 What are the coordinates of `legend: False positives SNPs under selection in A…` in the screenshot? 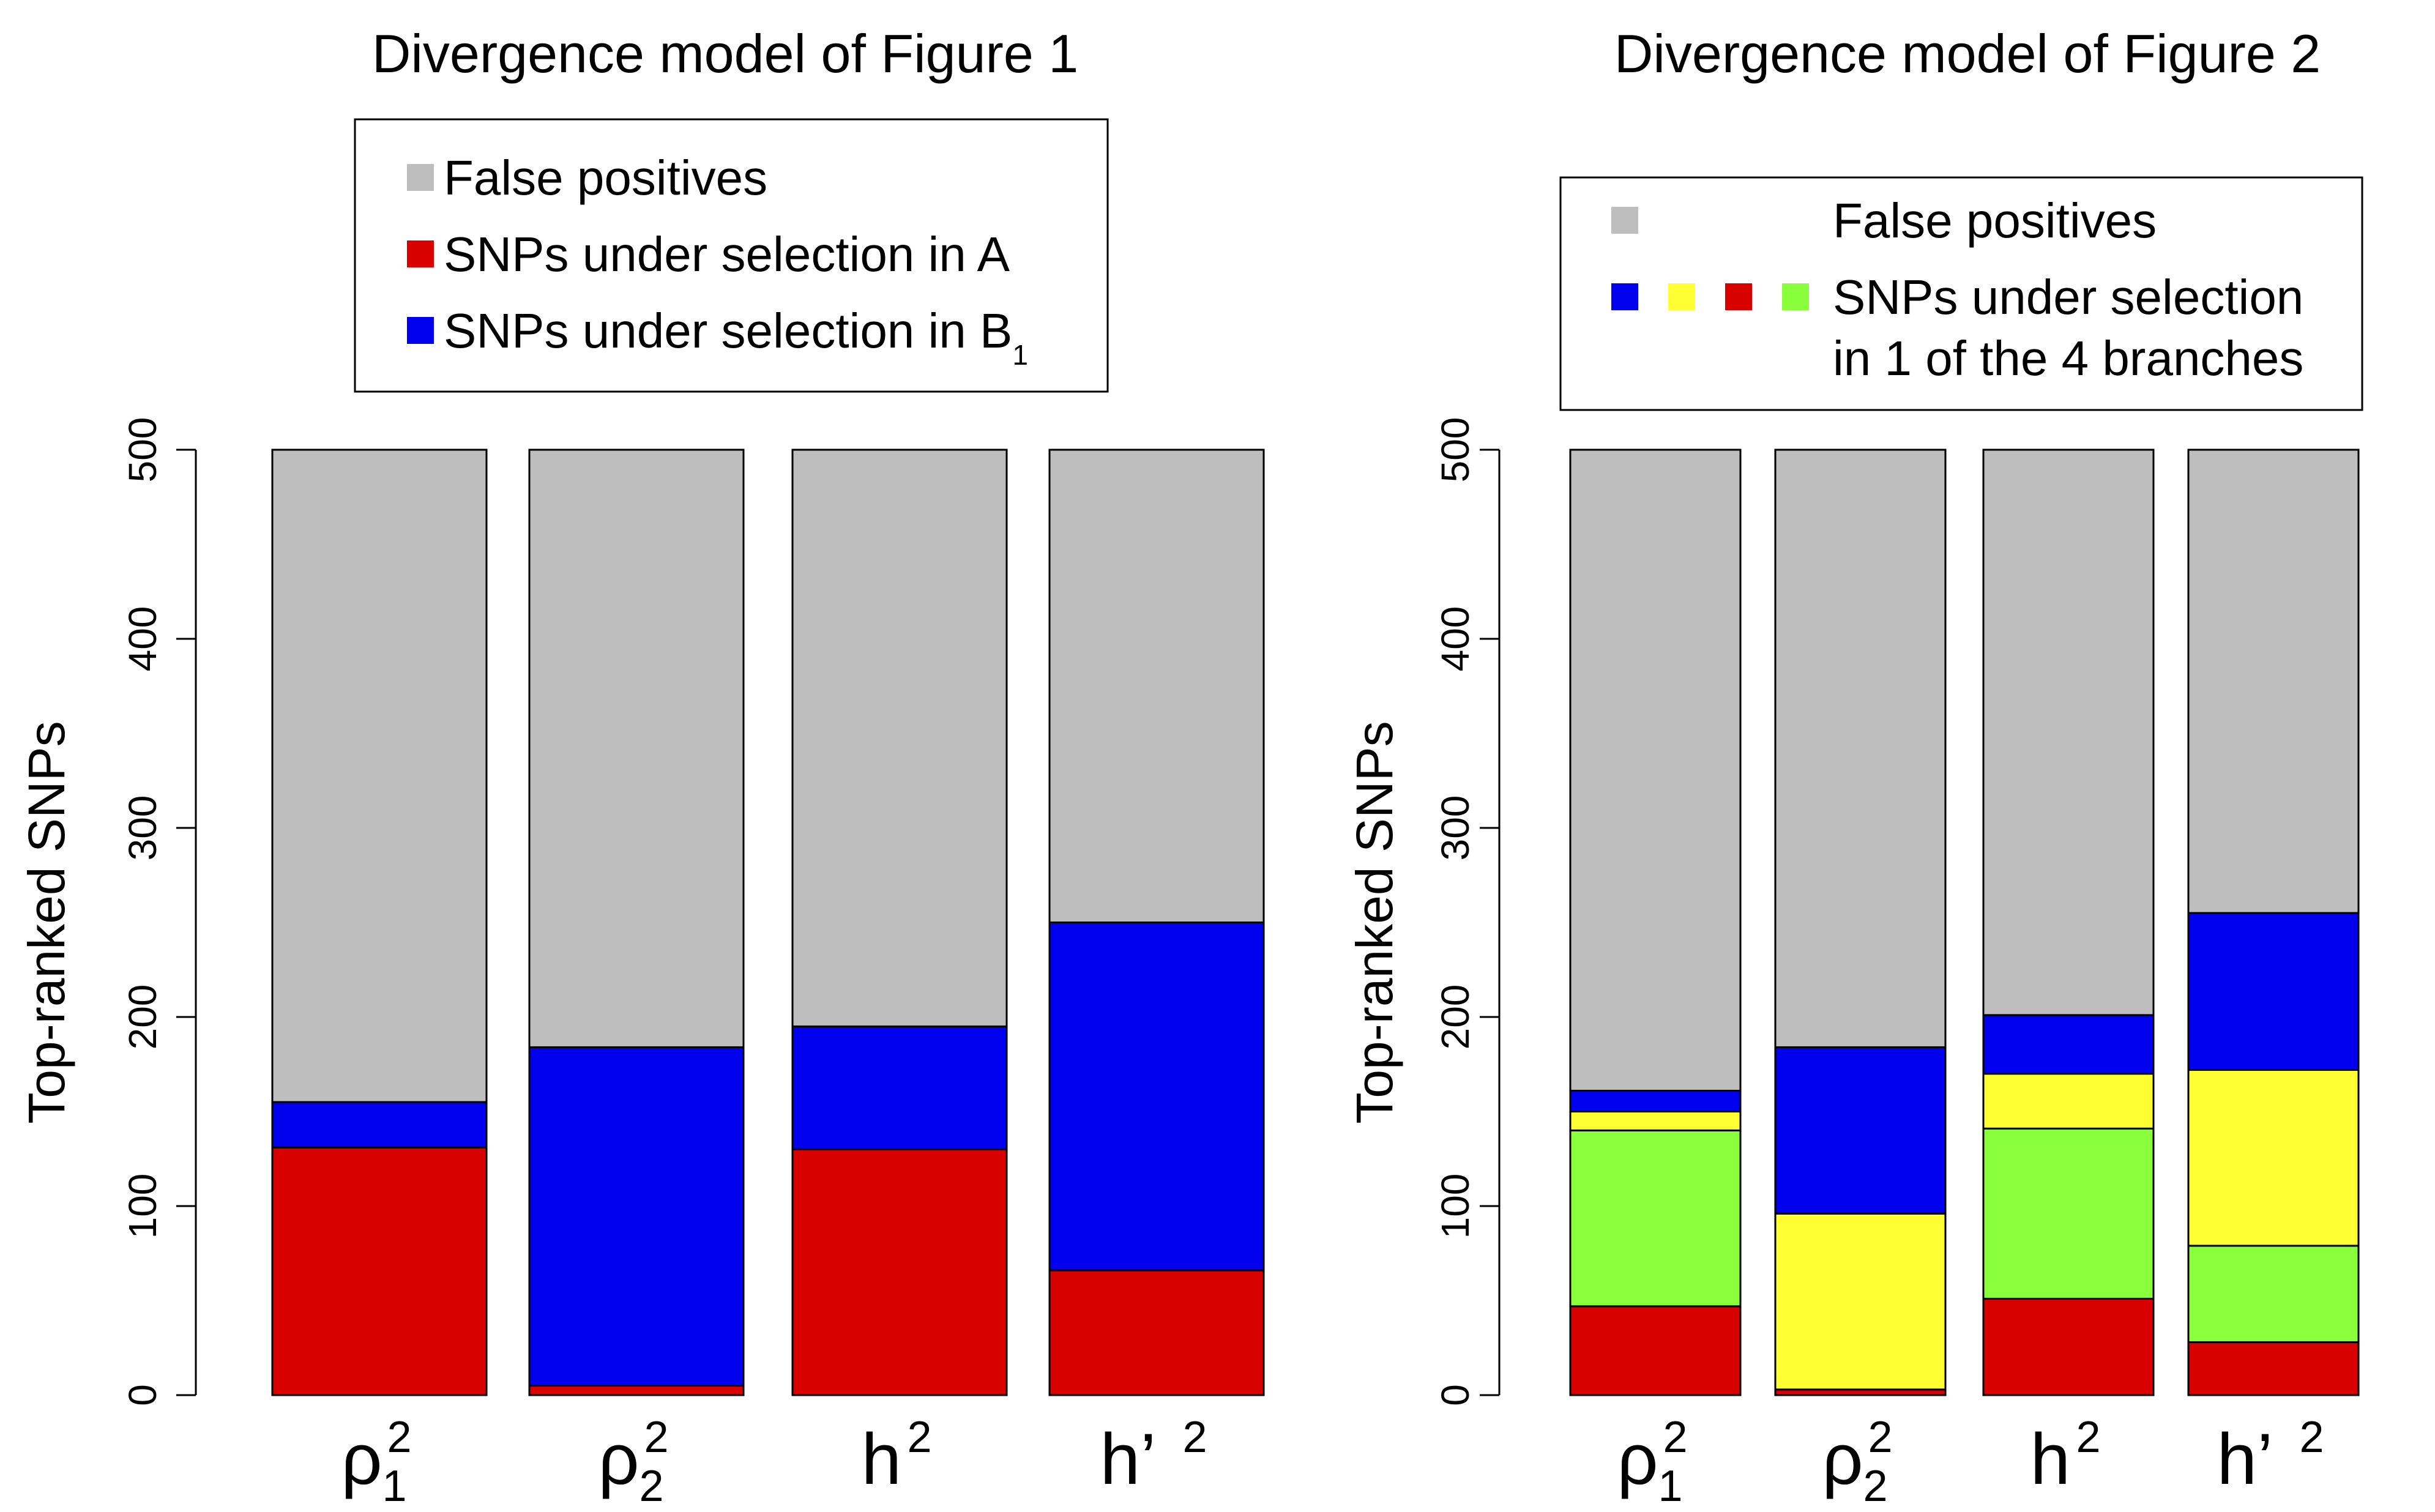 It's located at (731, 256).